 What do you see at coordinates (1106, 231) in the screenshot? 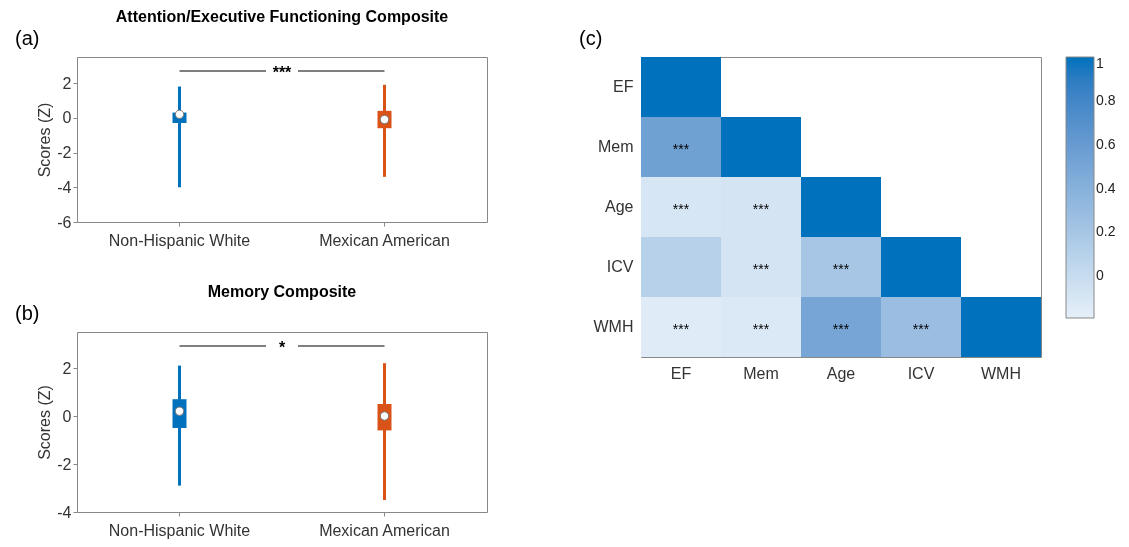
I see `color-bar-label: 0.2` at bounding box center [1106, 231].